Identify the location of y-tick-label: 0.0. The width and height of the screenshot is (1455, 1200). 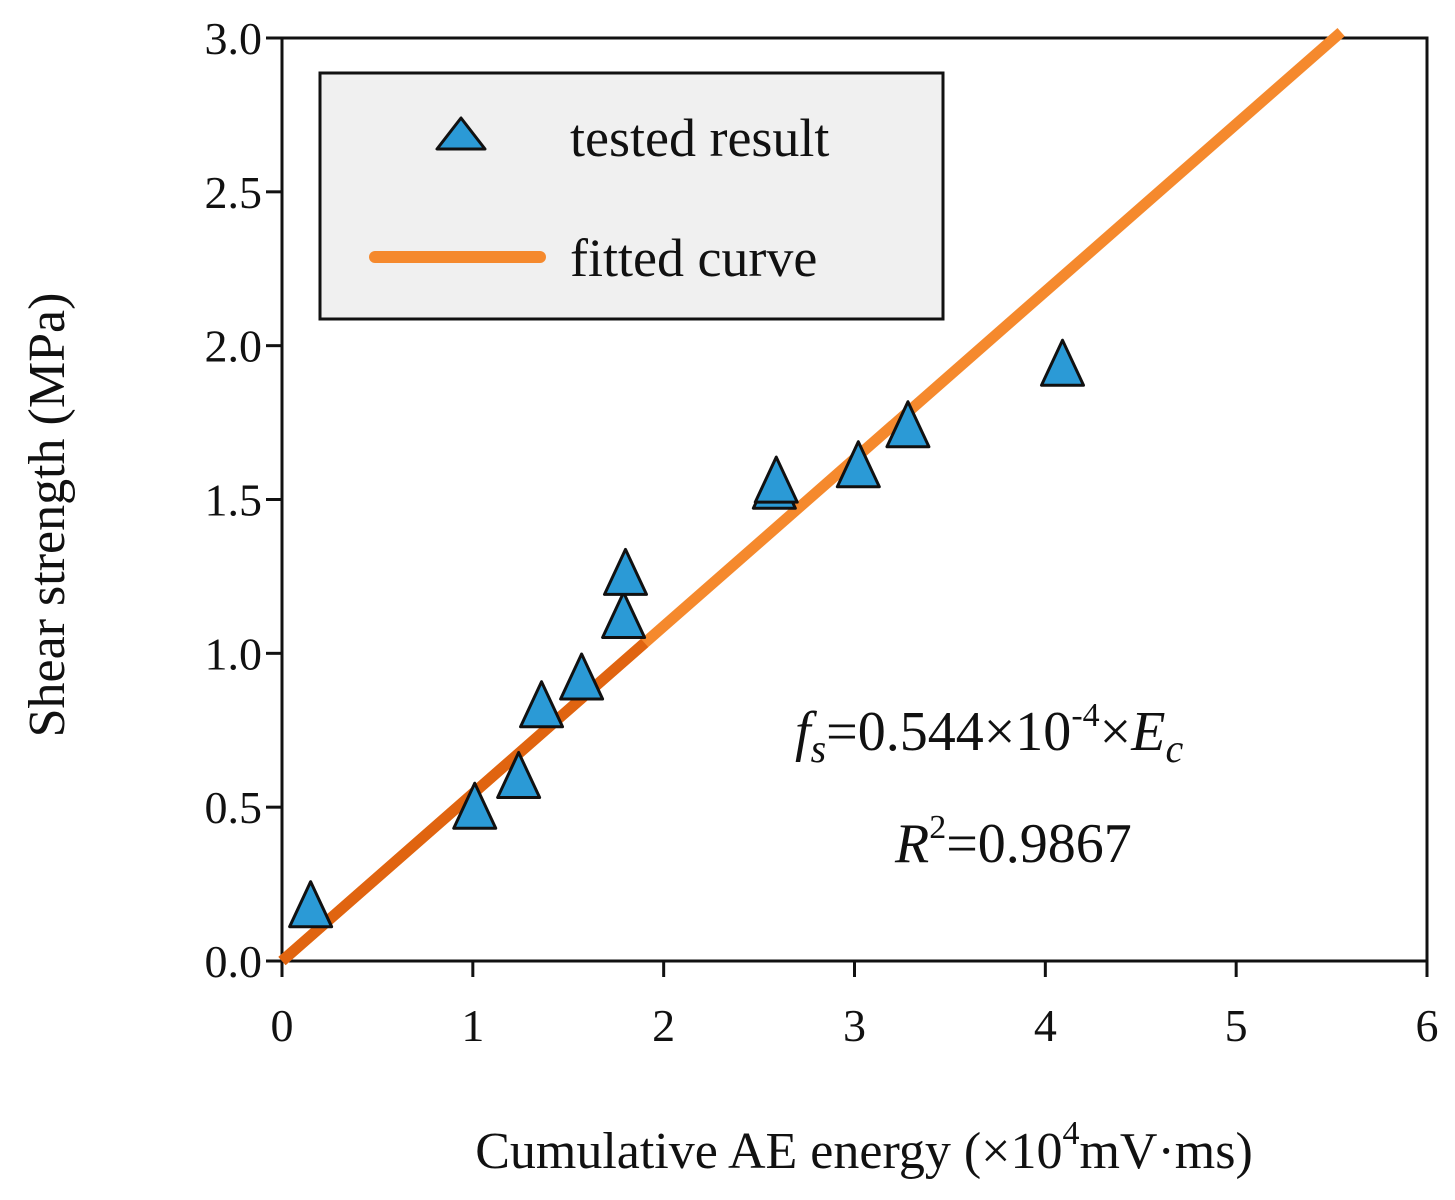
(234, 961).